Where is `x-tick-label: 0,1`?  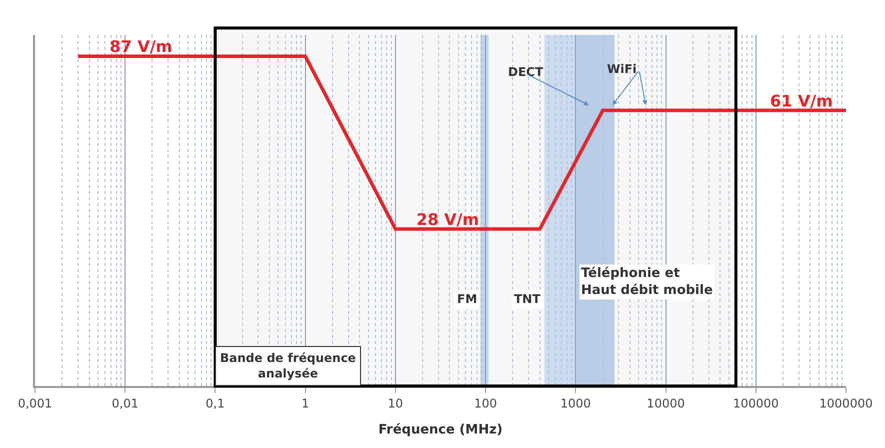
x-tick-label: 0,1 is located at coordinates (215, 403).